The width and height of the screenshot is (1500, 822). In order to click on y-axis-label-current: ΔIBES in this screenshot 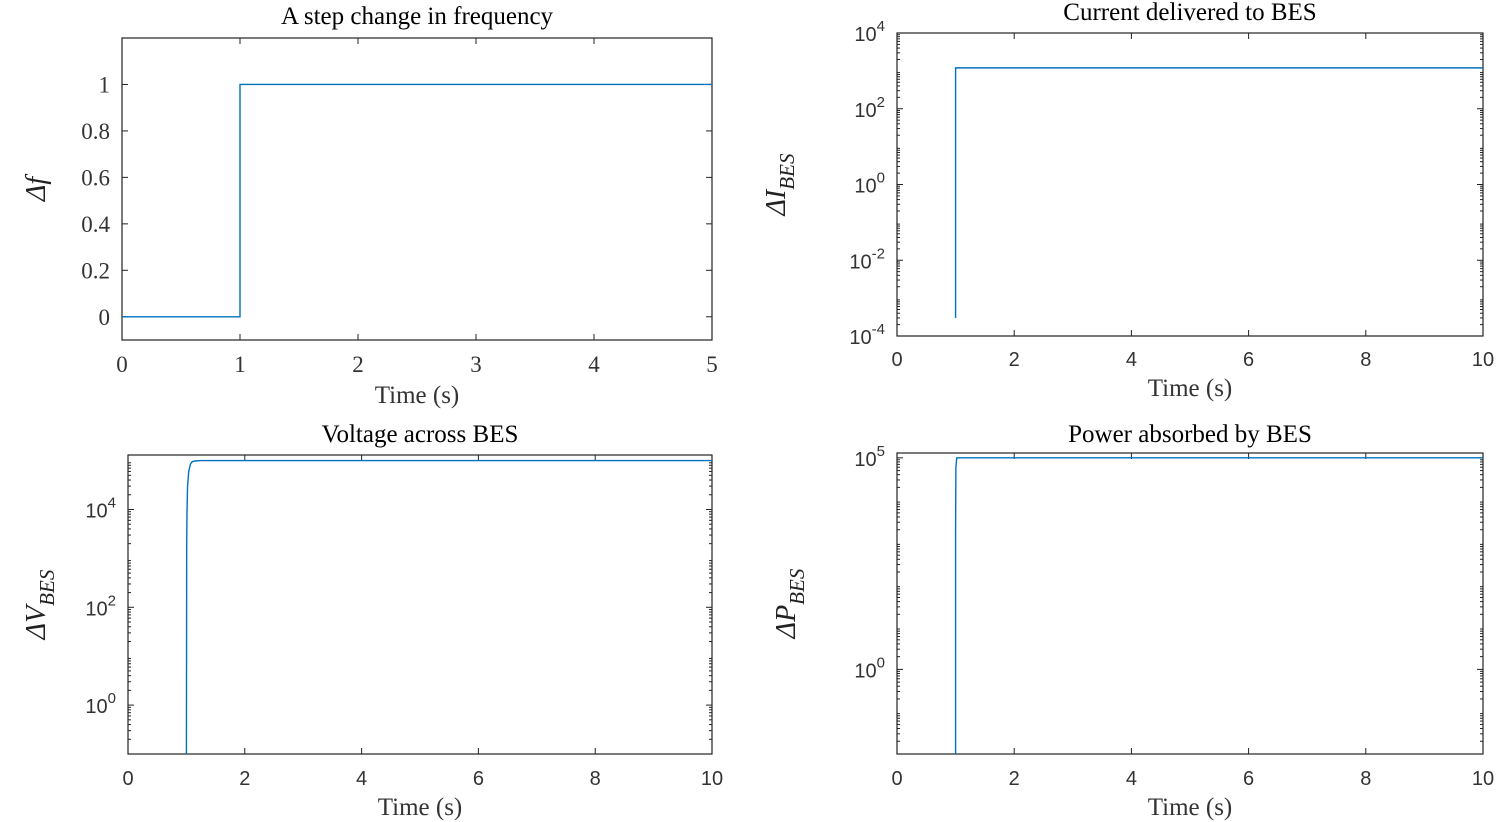, I will do `click(780, 184)`.